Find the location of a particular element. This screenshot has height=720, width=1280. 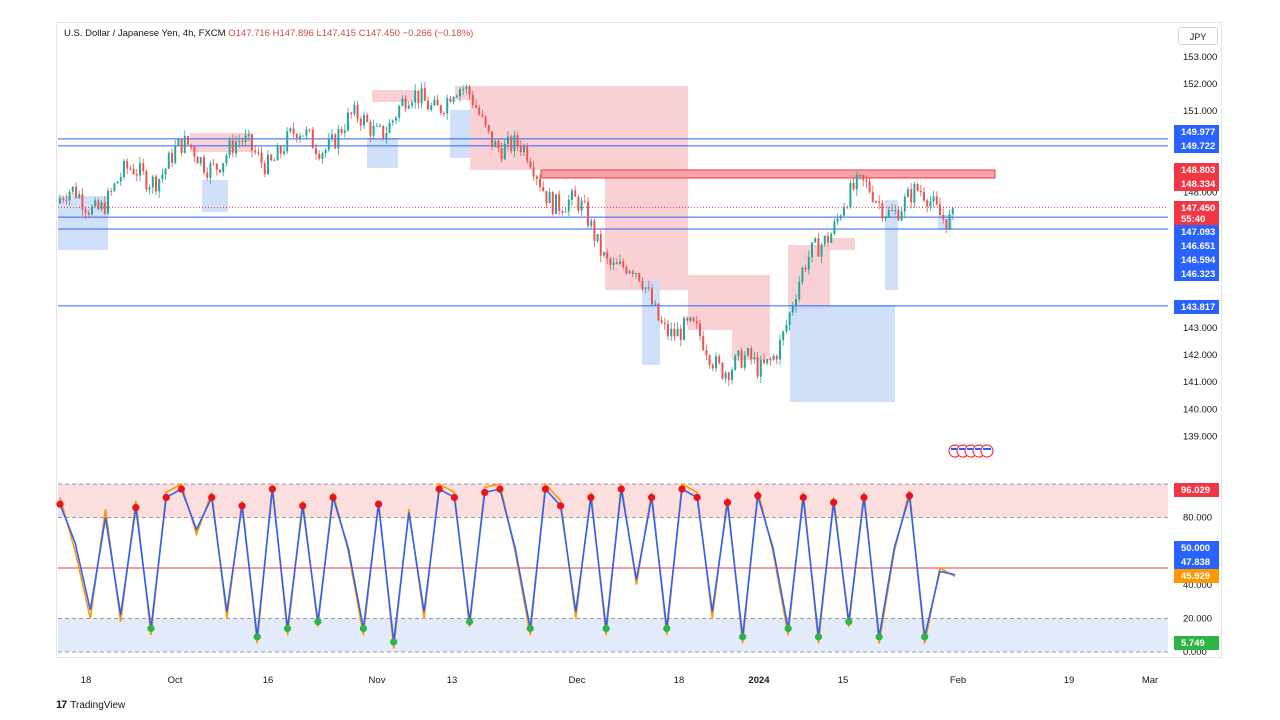

demand-zone is located at coordinates (891, 245).